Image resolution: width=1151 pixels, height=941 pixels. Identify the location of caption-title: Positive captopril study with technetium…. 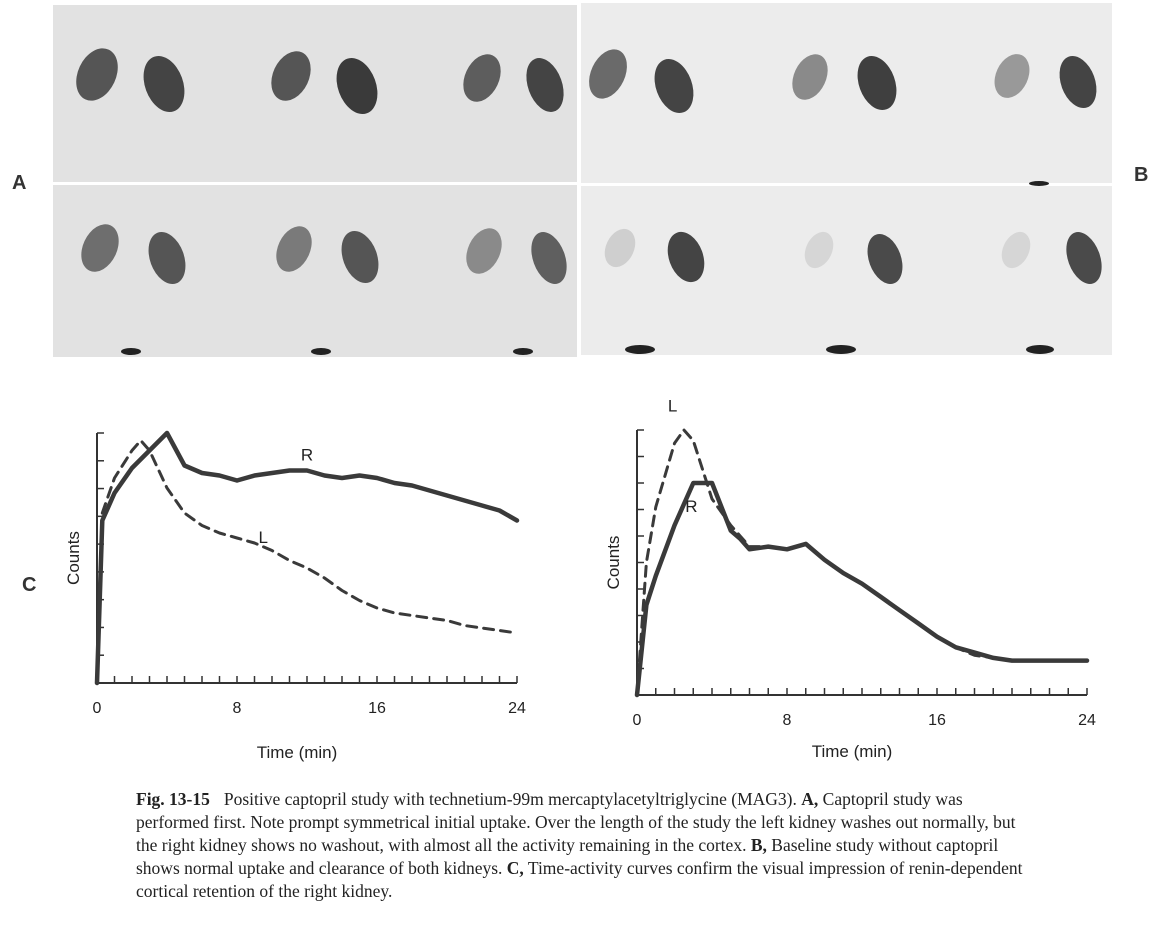
(510, 799).